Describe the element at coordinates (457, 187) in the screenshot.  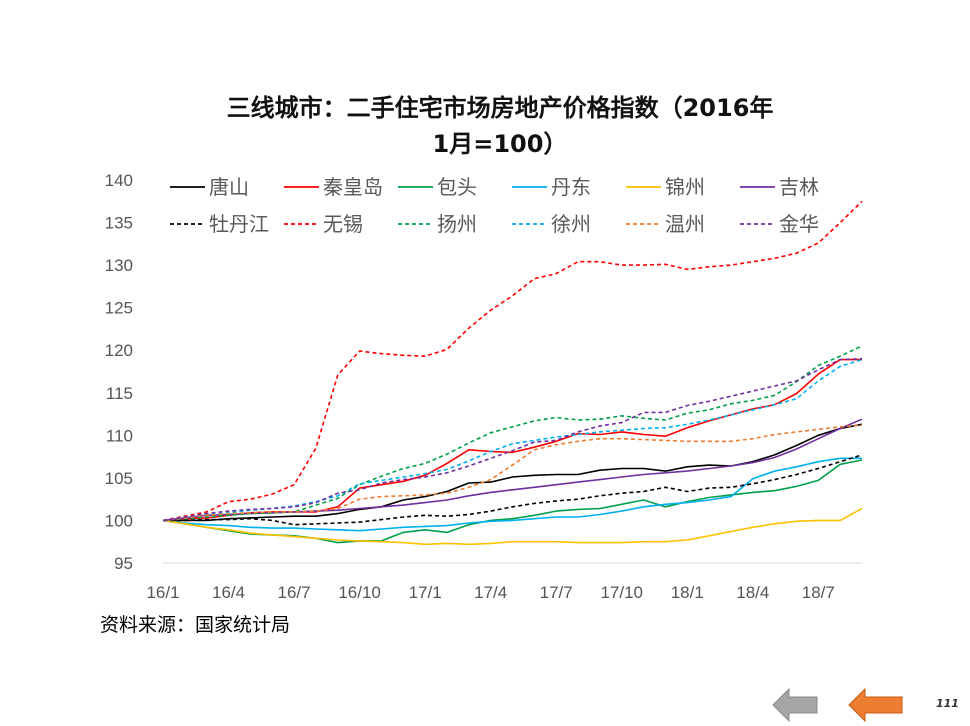
I see `legend-label: 包头` at that location.